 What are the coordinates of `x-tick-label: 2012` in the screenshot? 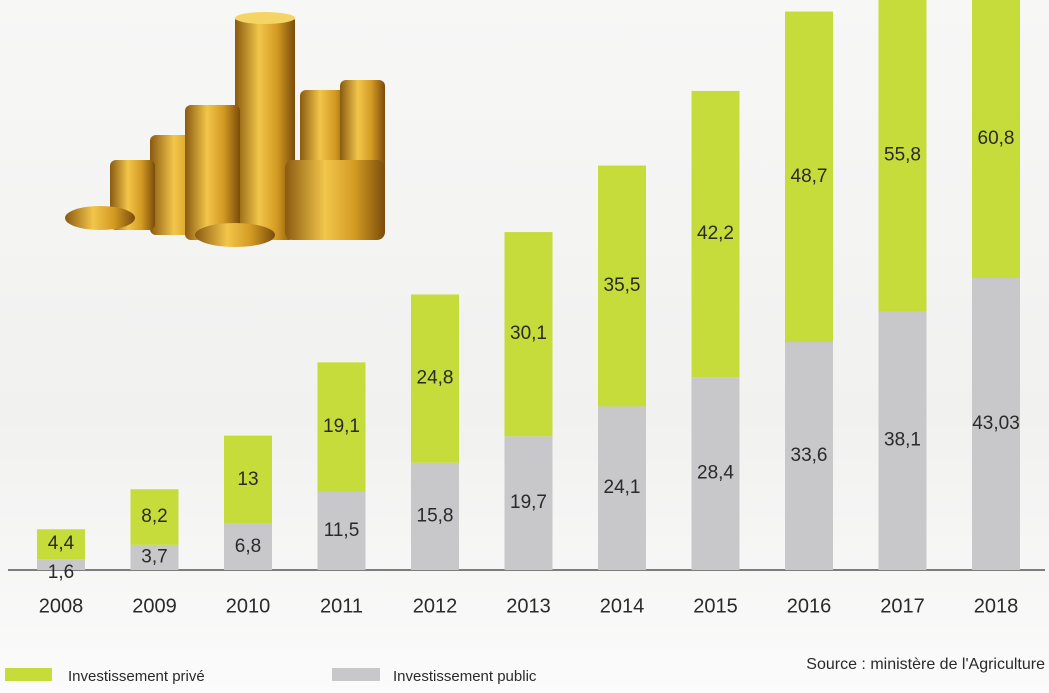 It's located at (435, 606).